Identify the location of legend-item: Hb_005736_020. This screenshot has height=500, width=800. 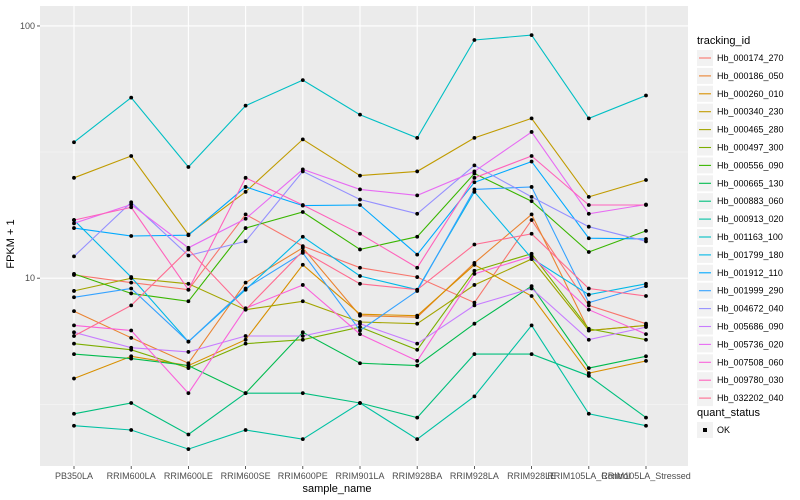
(740, 344).